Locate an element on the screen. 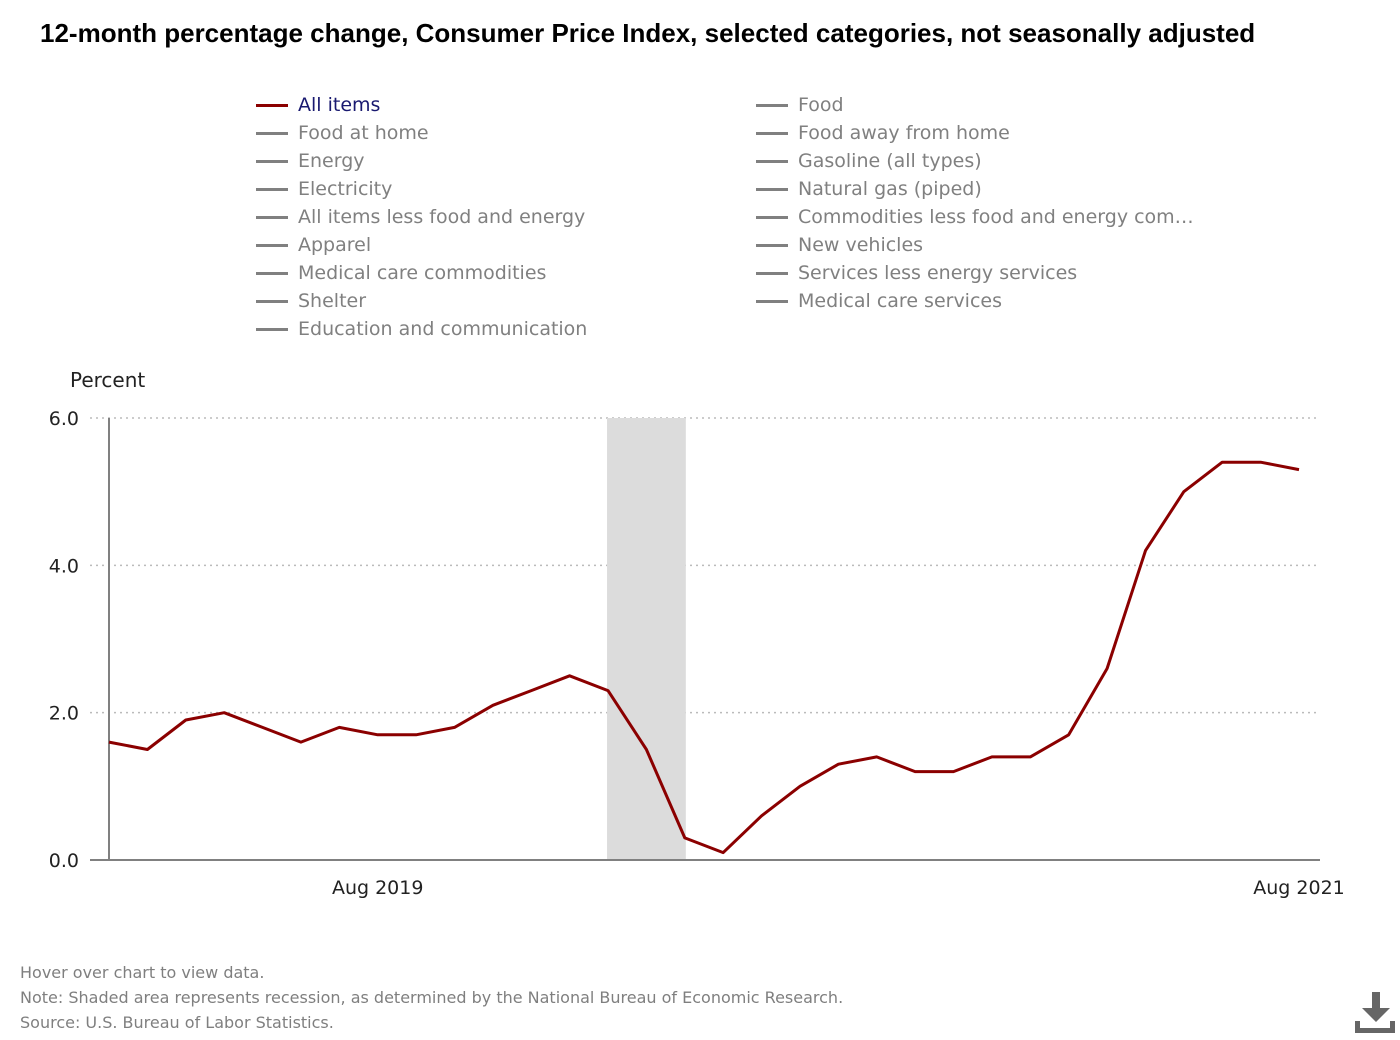 This screenshot has width=1400, height=1040. y-tick-label: 4.0 is located at coordinates (64, 566).